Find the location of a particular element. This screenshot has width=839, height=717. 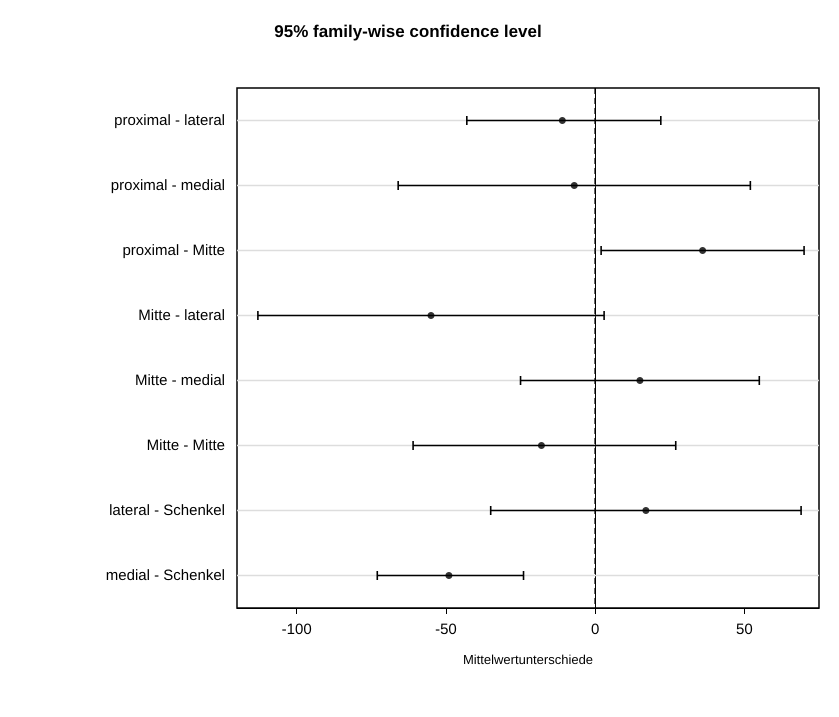

y-tick-label: Mitte - Mitte is located at coordinates (185, 445).